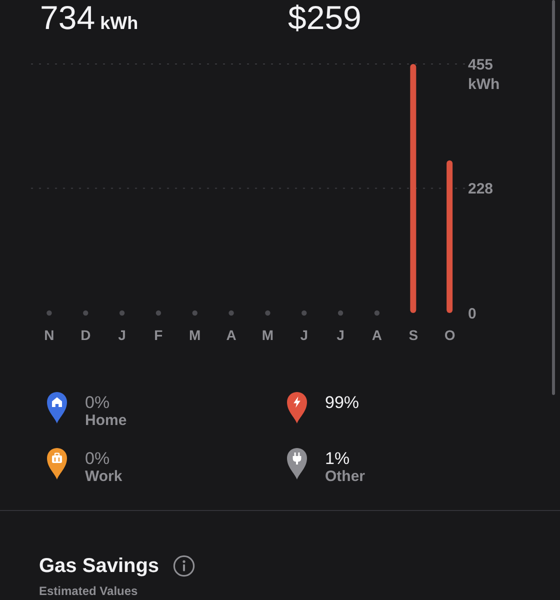 Image resolution: width=560 pixels, height=600 pixels. What do you see at coordinates (103, 476) in the screenshot?
I see `category-label: Work` at bounding box center [103, 476].